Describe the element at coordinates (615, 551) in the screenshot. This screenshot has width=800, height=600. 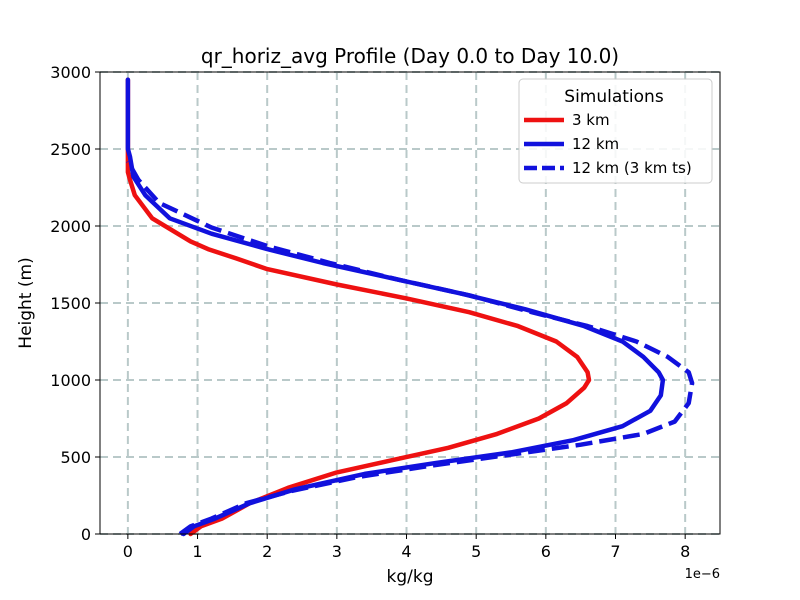
I see `x-tick-label: 7` at that location.